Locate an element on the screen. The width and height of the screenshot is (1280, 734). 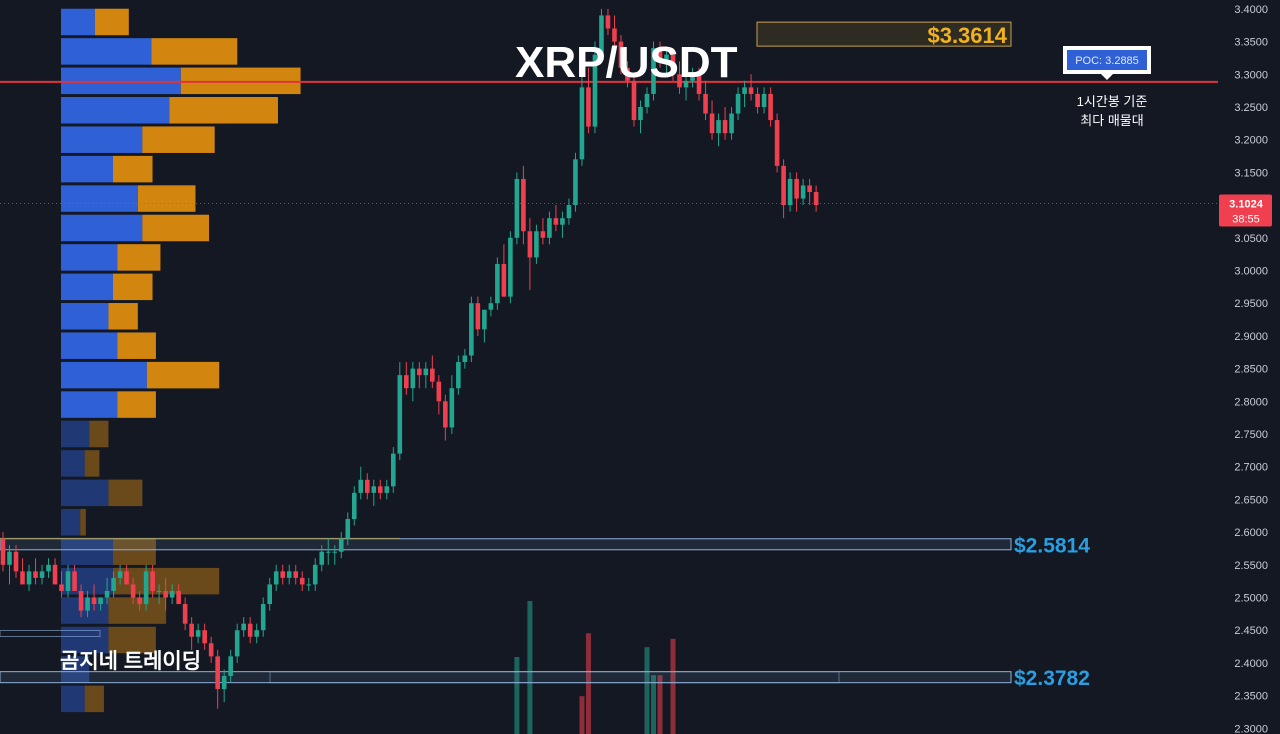
current-price-badge is located at coordinates (1245, 210).